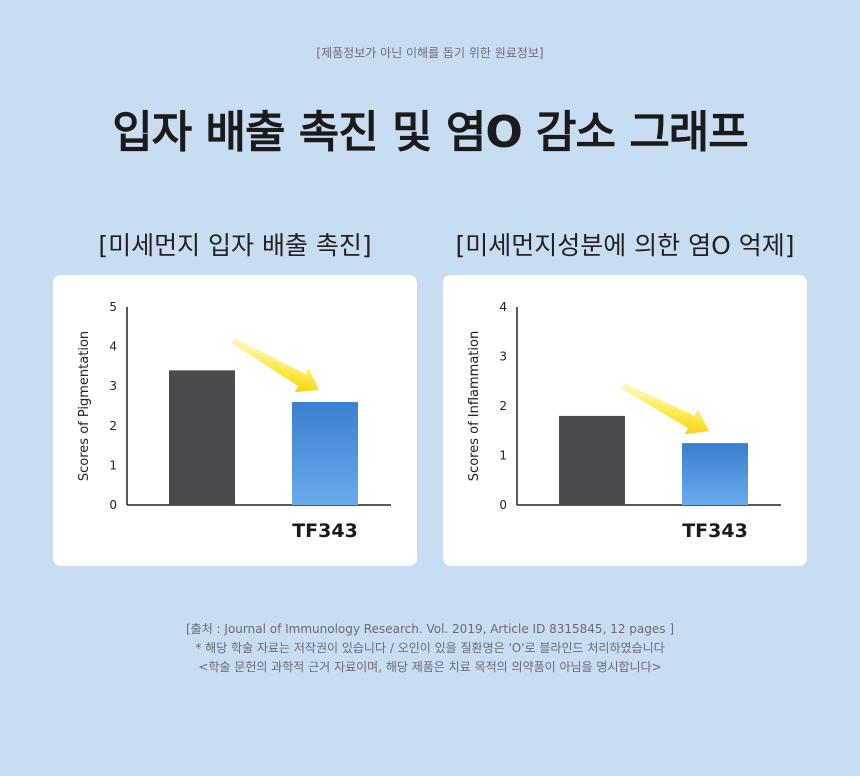 The image size is (860, 776). I want to click on chart-1-svg: 0 1 2 3 4 5 Scores of Pigmentation TF343, so click(234, 421).